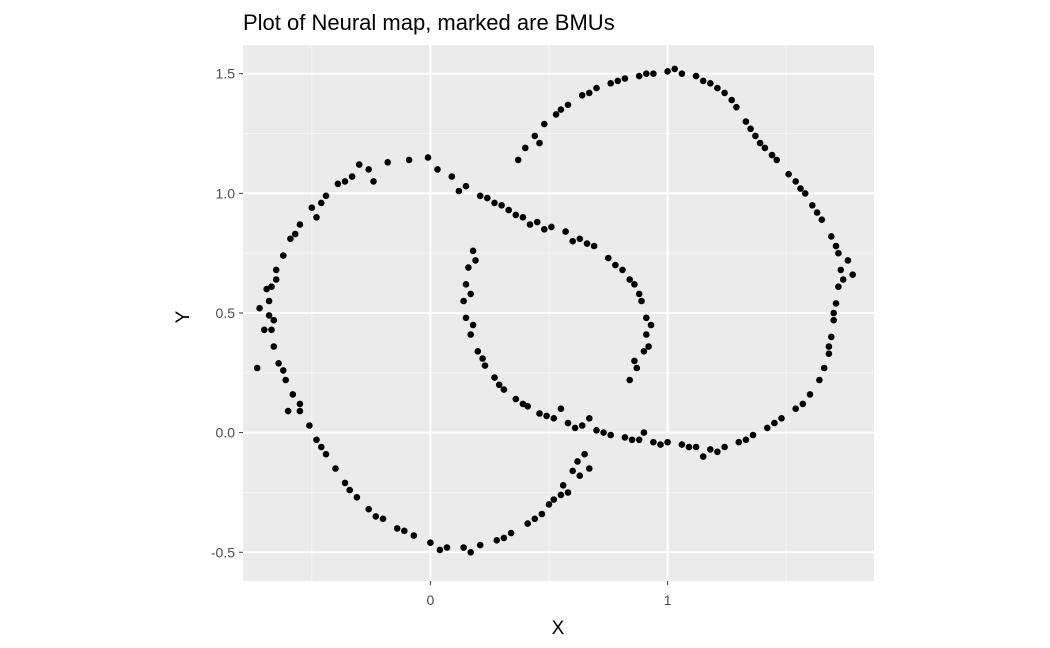  Describe the element at coordinates (431, 600) in the screenshot. I see `x-tick-label: 0` at that location.